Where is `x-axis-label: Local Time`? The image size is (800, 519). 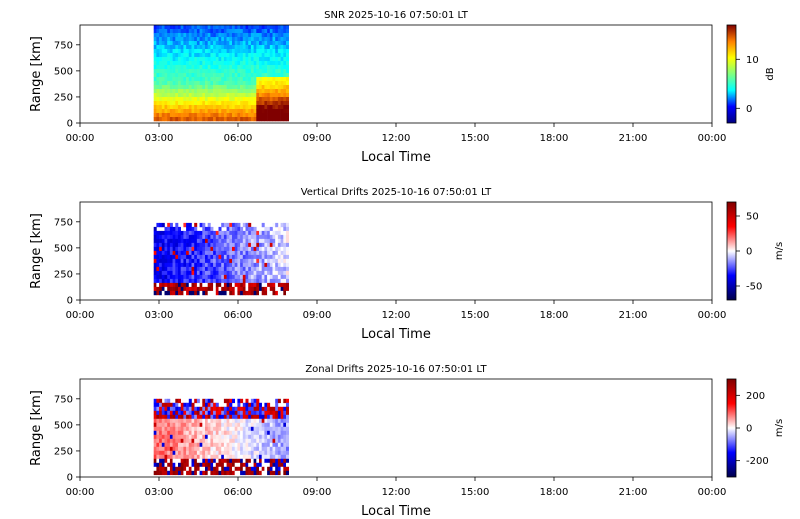 x-axis-label: Local Time is located at coordinates (396, 511).